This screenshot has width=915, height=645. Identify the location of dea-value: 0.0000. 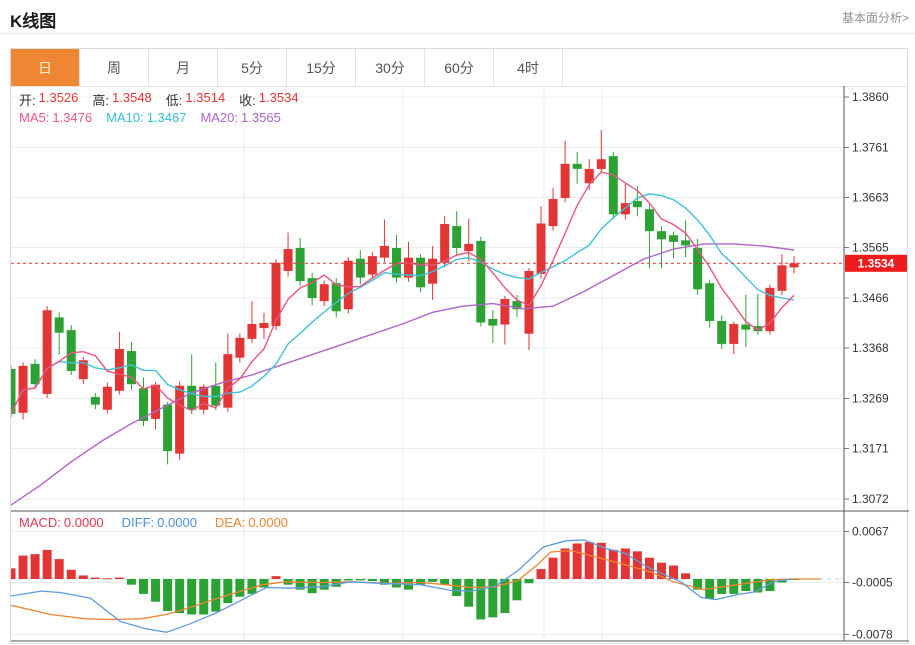
(268, 522).